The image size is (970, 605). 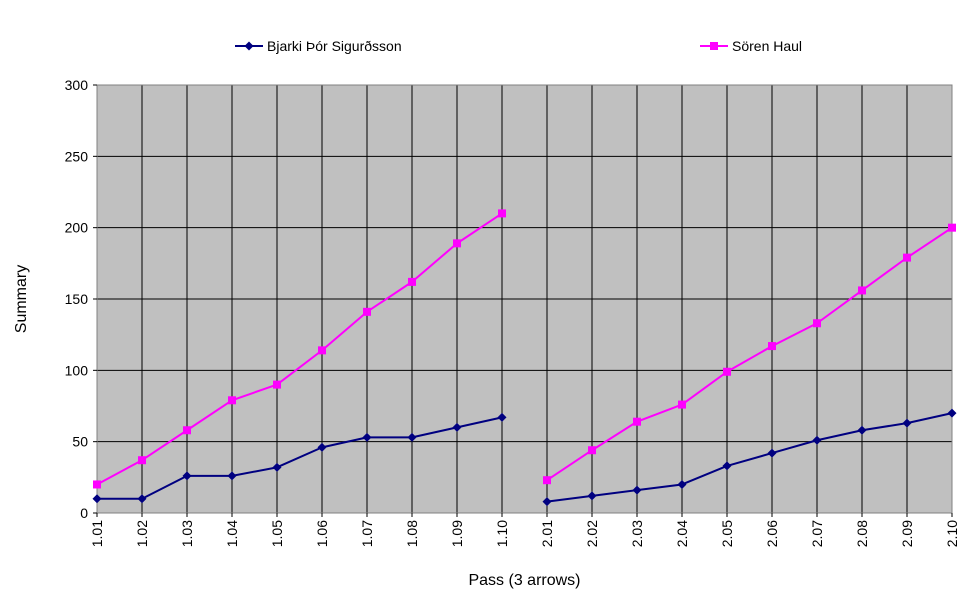 I want to click on y-tick-label: 100, so click(x=77, y=370).